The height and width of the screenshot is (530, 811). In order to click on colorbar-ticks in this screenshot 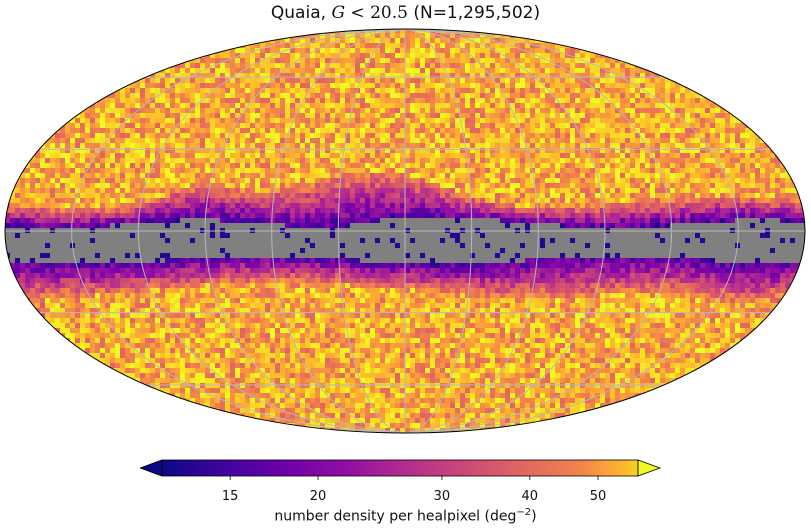, I will do `click(414, 478)`.